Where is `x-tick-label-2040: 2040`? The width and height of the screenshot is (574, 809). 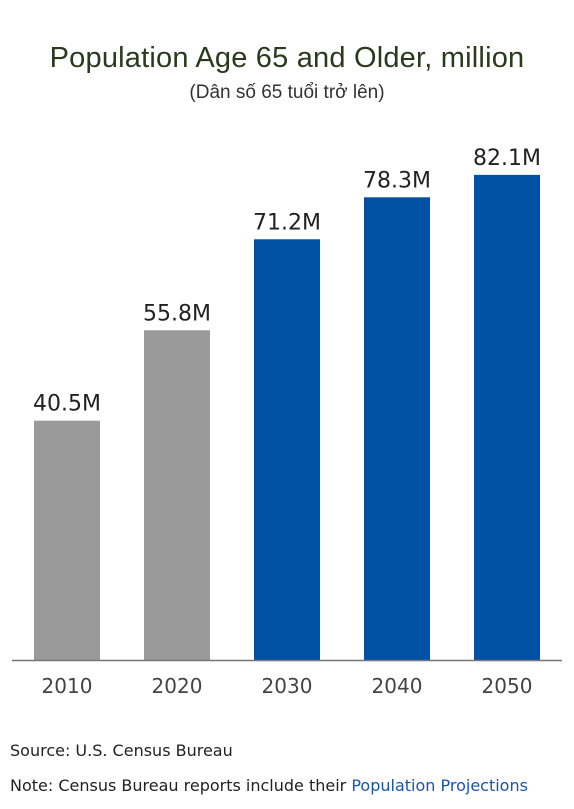
x-tick-label-2040: 2040 is located at coordinates (397, 686).